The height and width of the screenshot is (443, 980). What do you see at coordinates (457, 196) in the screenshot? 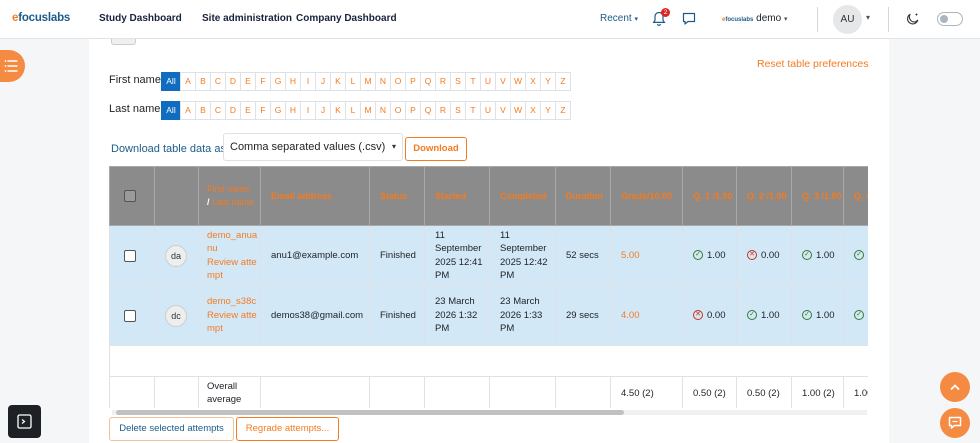
I see `started-header: Started` at bounding box center [457, 196].